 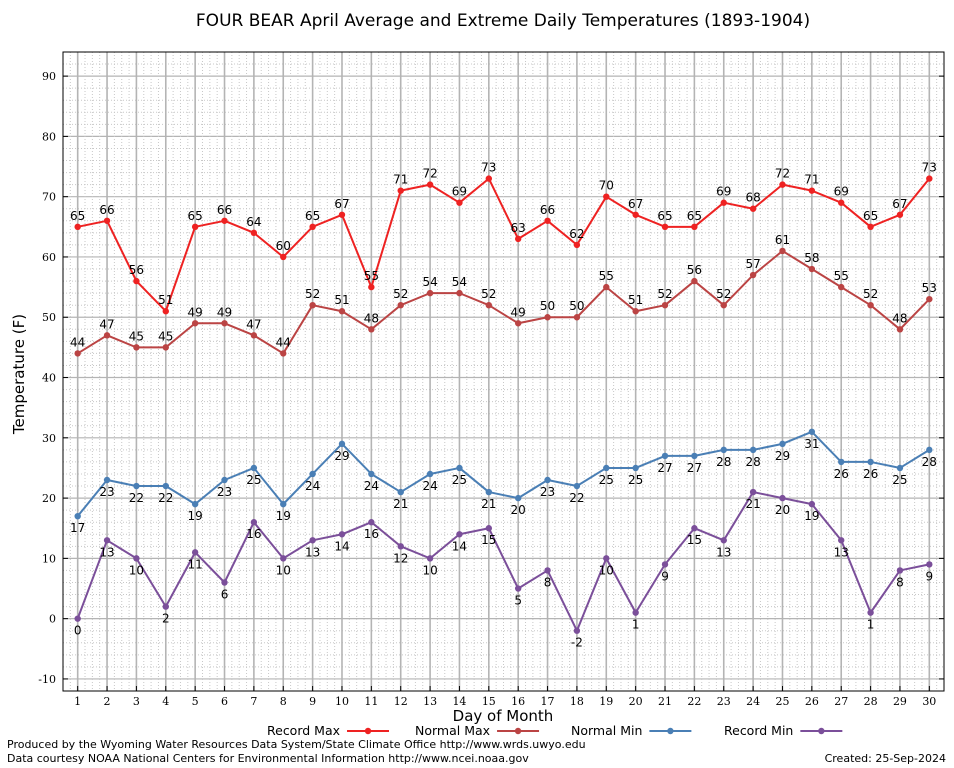 What do you see at coordinates (459, 701) in the screenshot?
I see `x-tick-label: 14` at bounding box center [459, 701].